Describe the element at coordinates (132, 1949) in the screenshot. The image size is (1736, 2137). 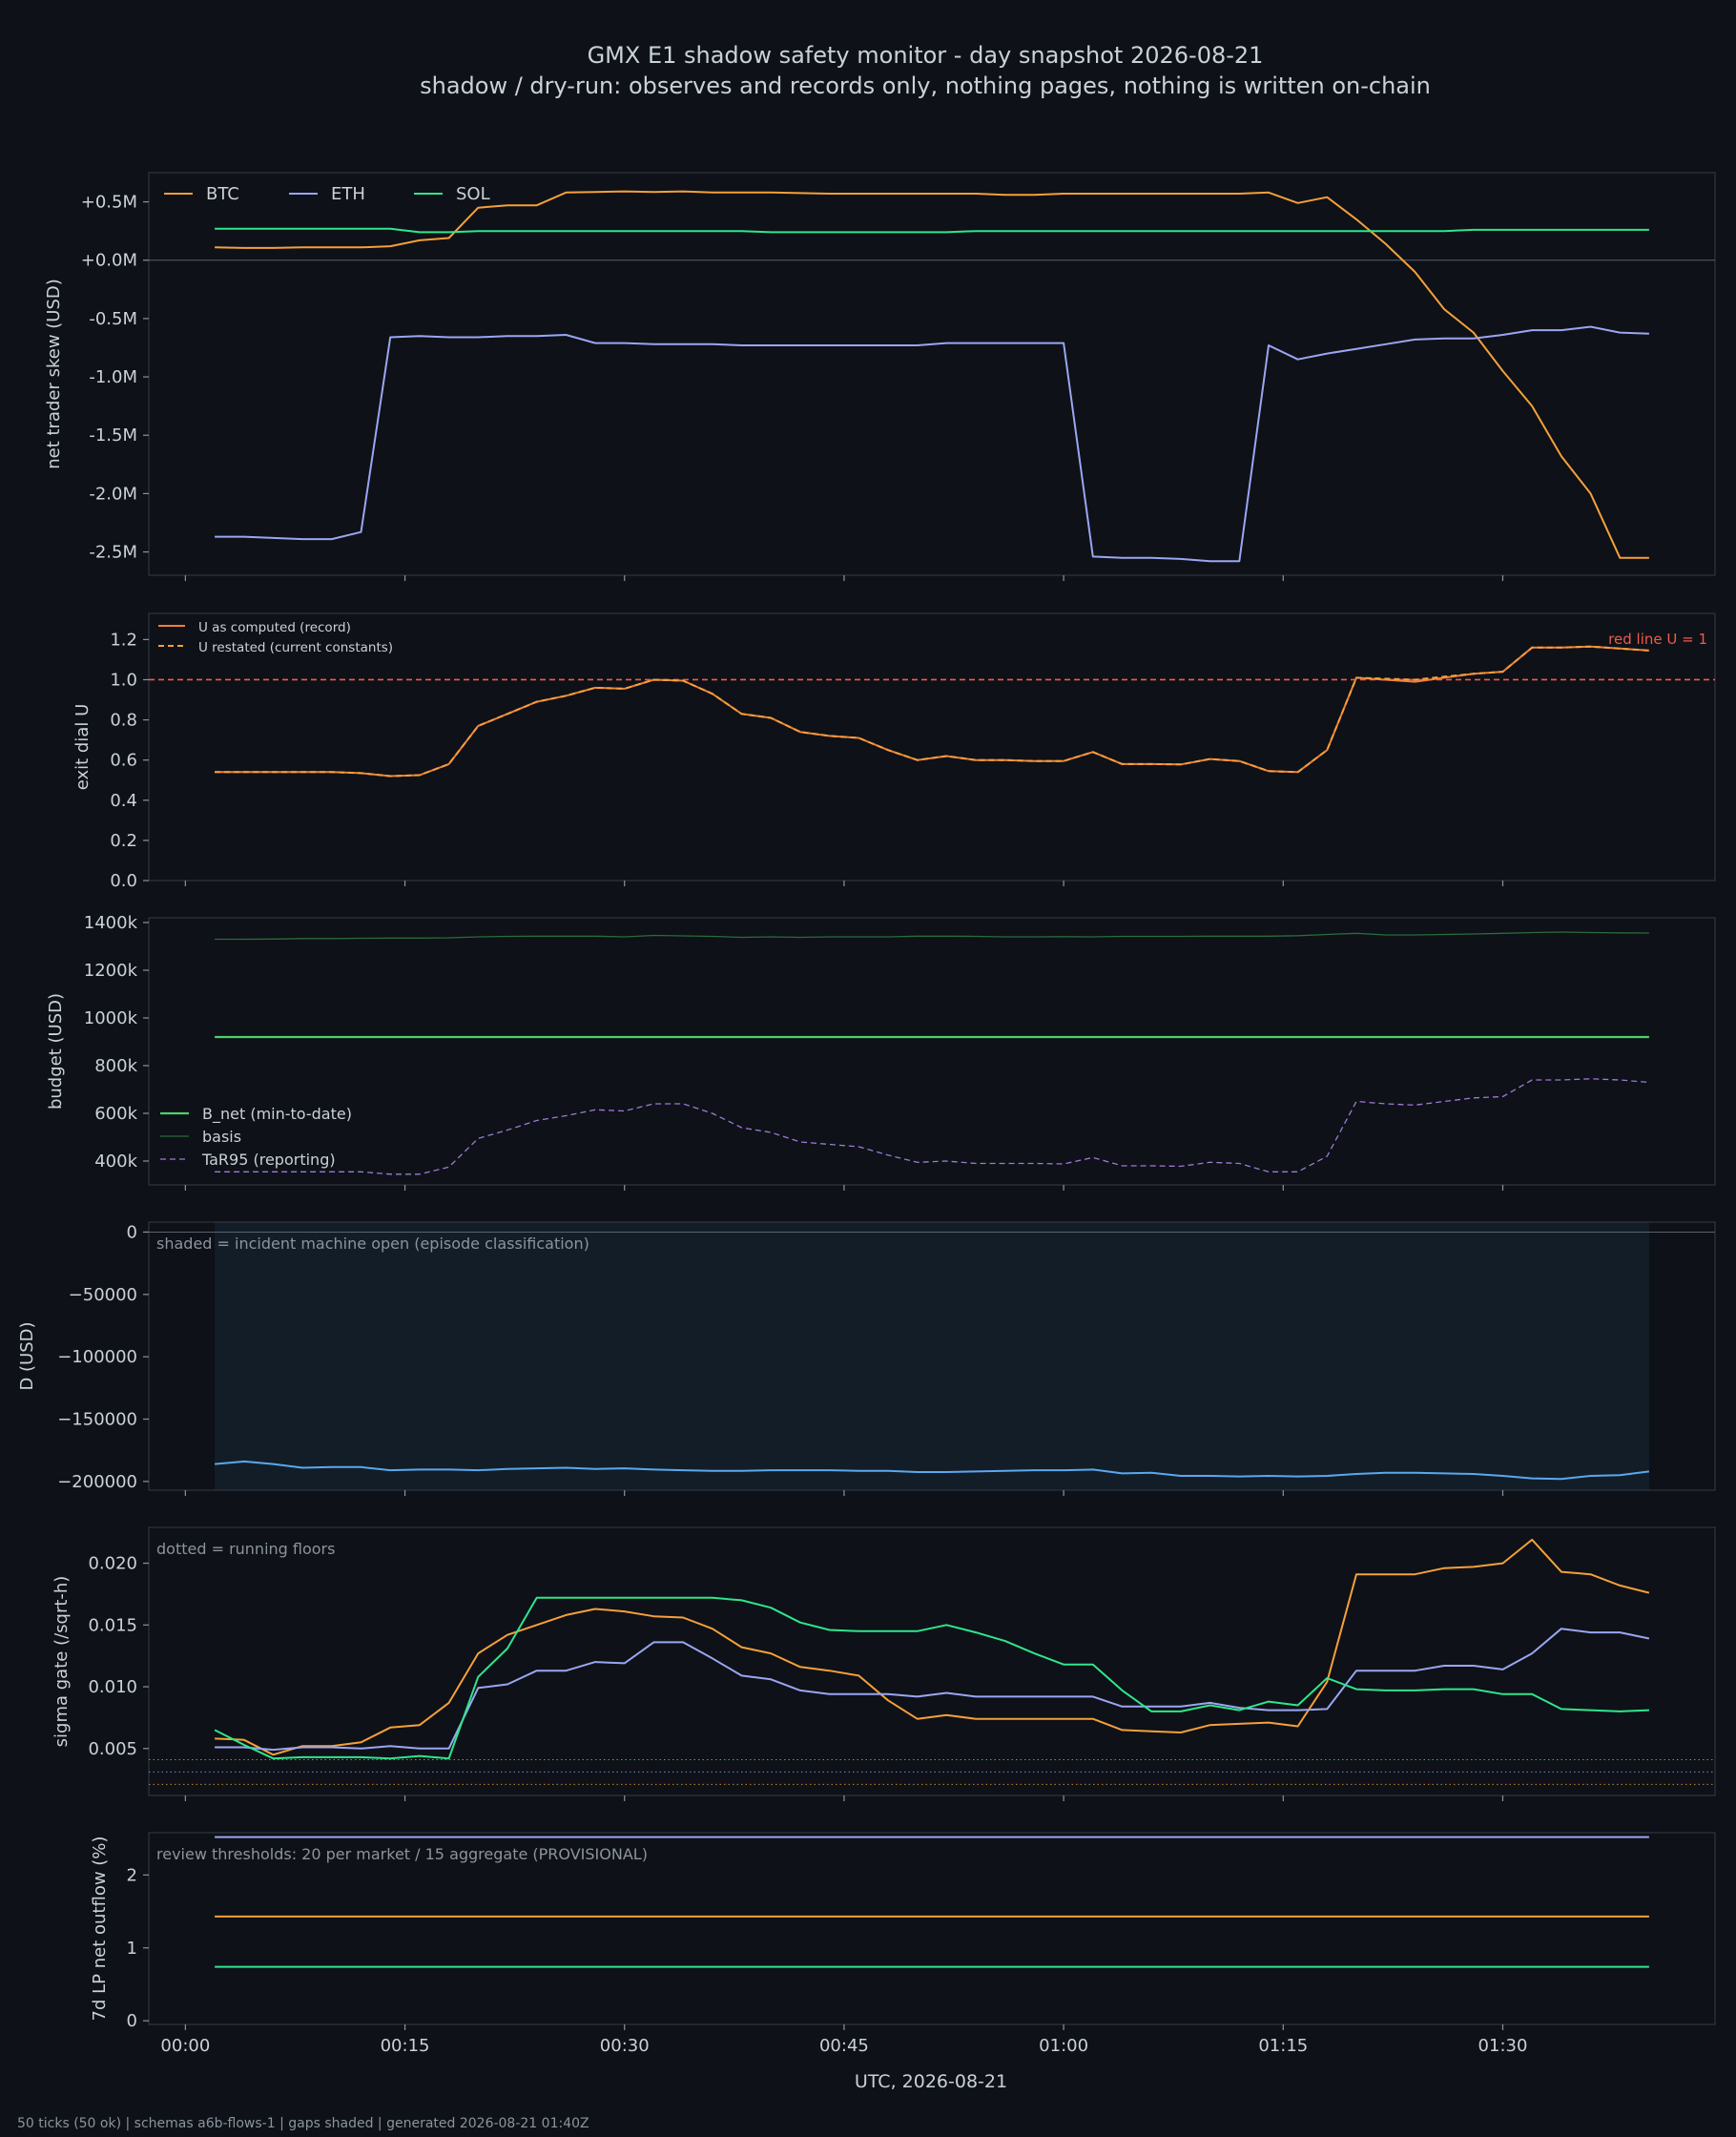
I see `y-tick-label: 1` at that location.